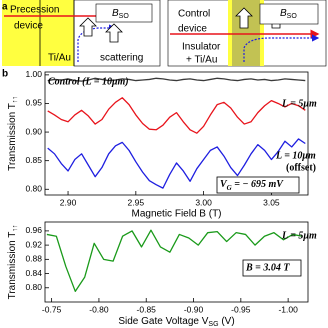 The image size is (328, 328). I want to click on panel-label: b, so click(5, 74).